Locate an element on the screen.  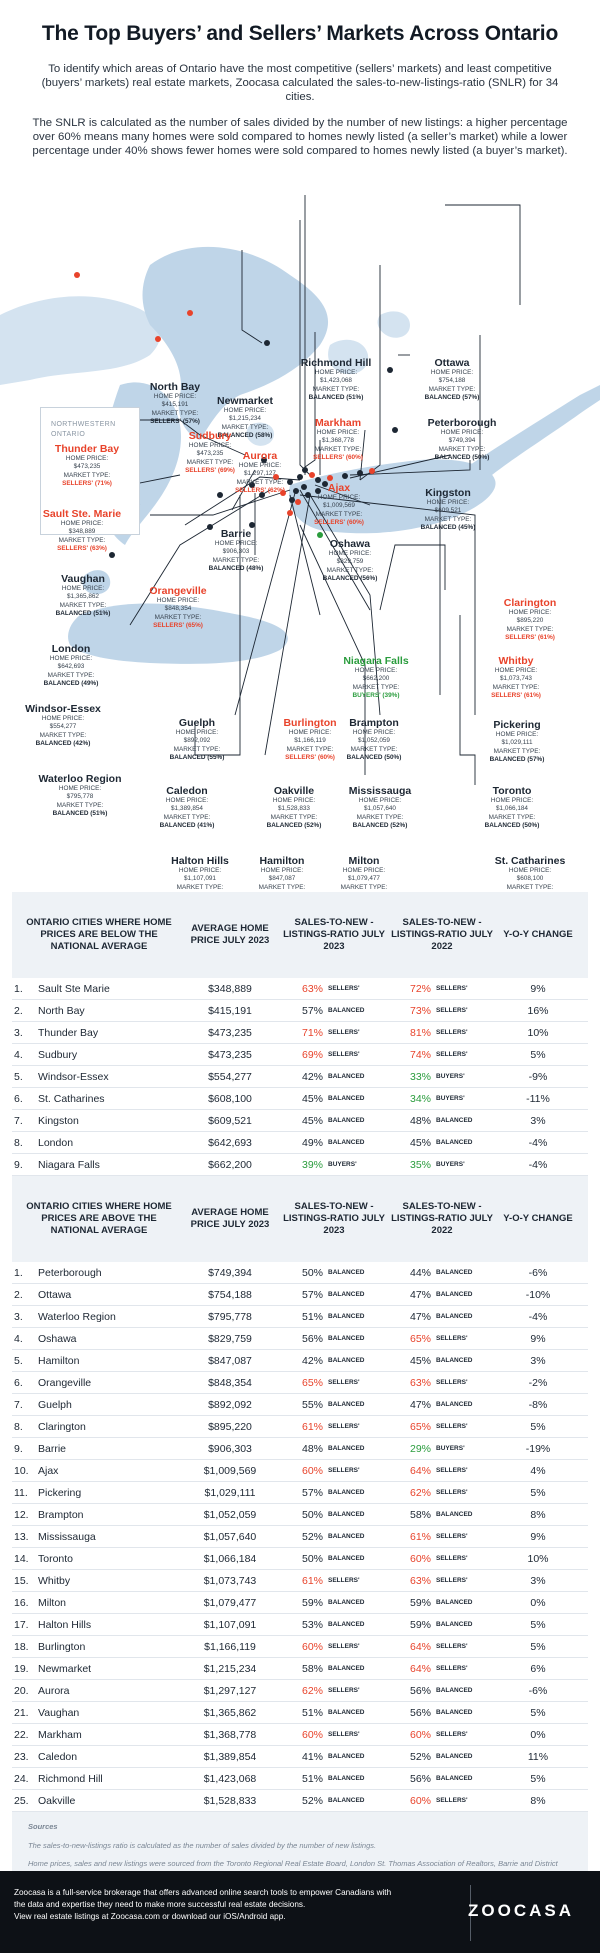
market-type: BUYERS' is located at coordinates (342, 1164).